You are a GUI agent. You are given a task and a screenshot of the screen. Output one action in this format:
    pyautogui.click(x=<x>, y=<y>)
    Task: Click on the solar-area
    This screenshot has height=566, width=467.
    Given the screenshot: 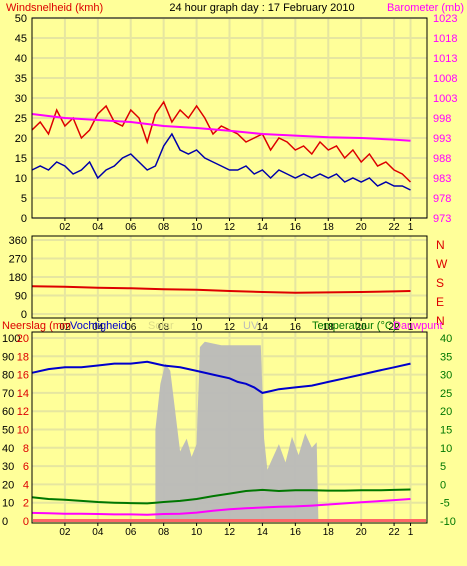 What is the action you would take?
    pyautogui.click(x=237, y=431)
    